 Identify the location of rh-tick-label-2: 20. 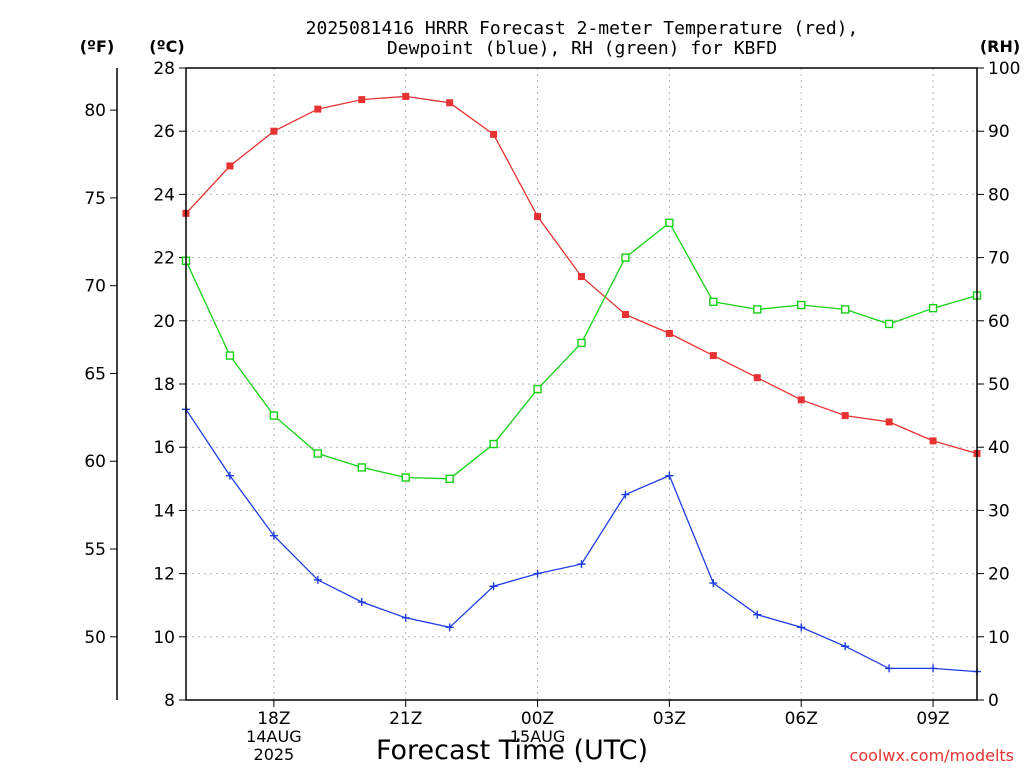
(999, 575).